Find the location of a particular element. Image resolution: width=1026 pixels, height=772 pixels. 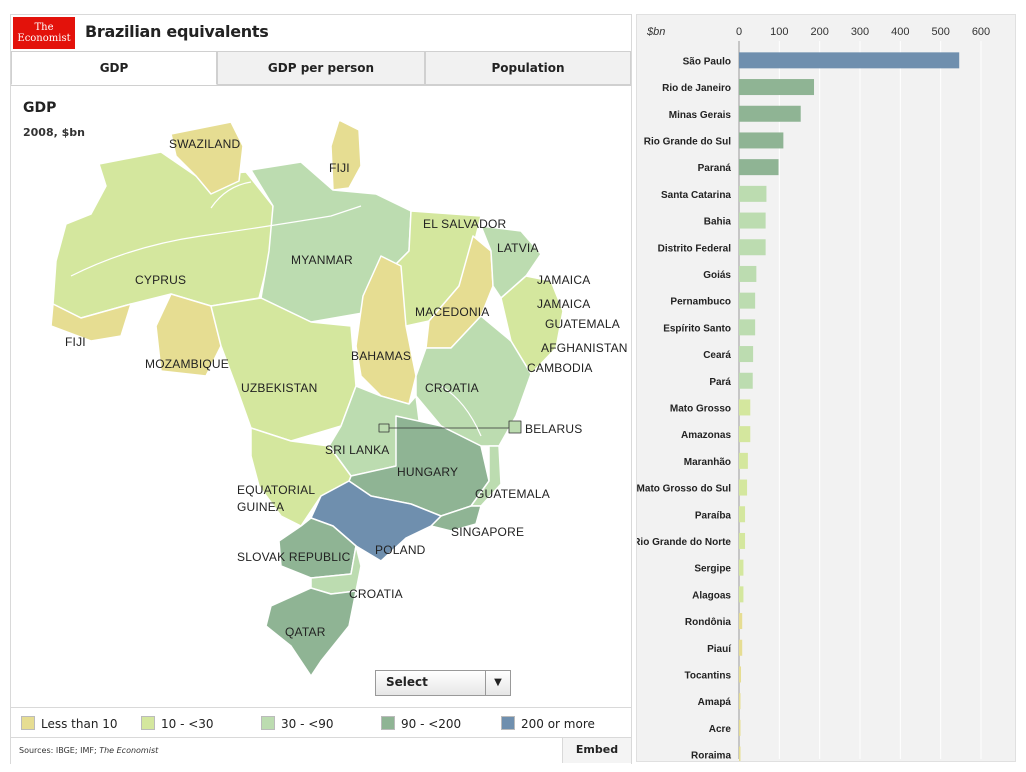

legend-item: 10 - <30 is located at coordinates (177, 724).